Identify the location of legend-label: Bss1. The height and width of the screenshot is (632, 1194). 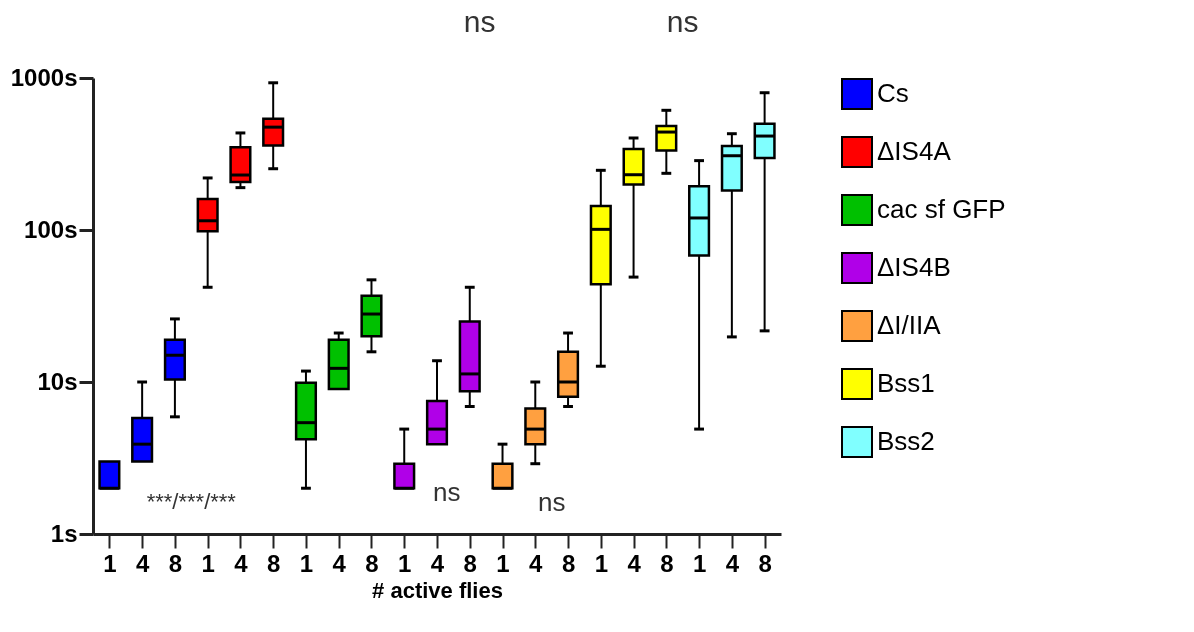
(906, 383).